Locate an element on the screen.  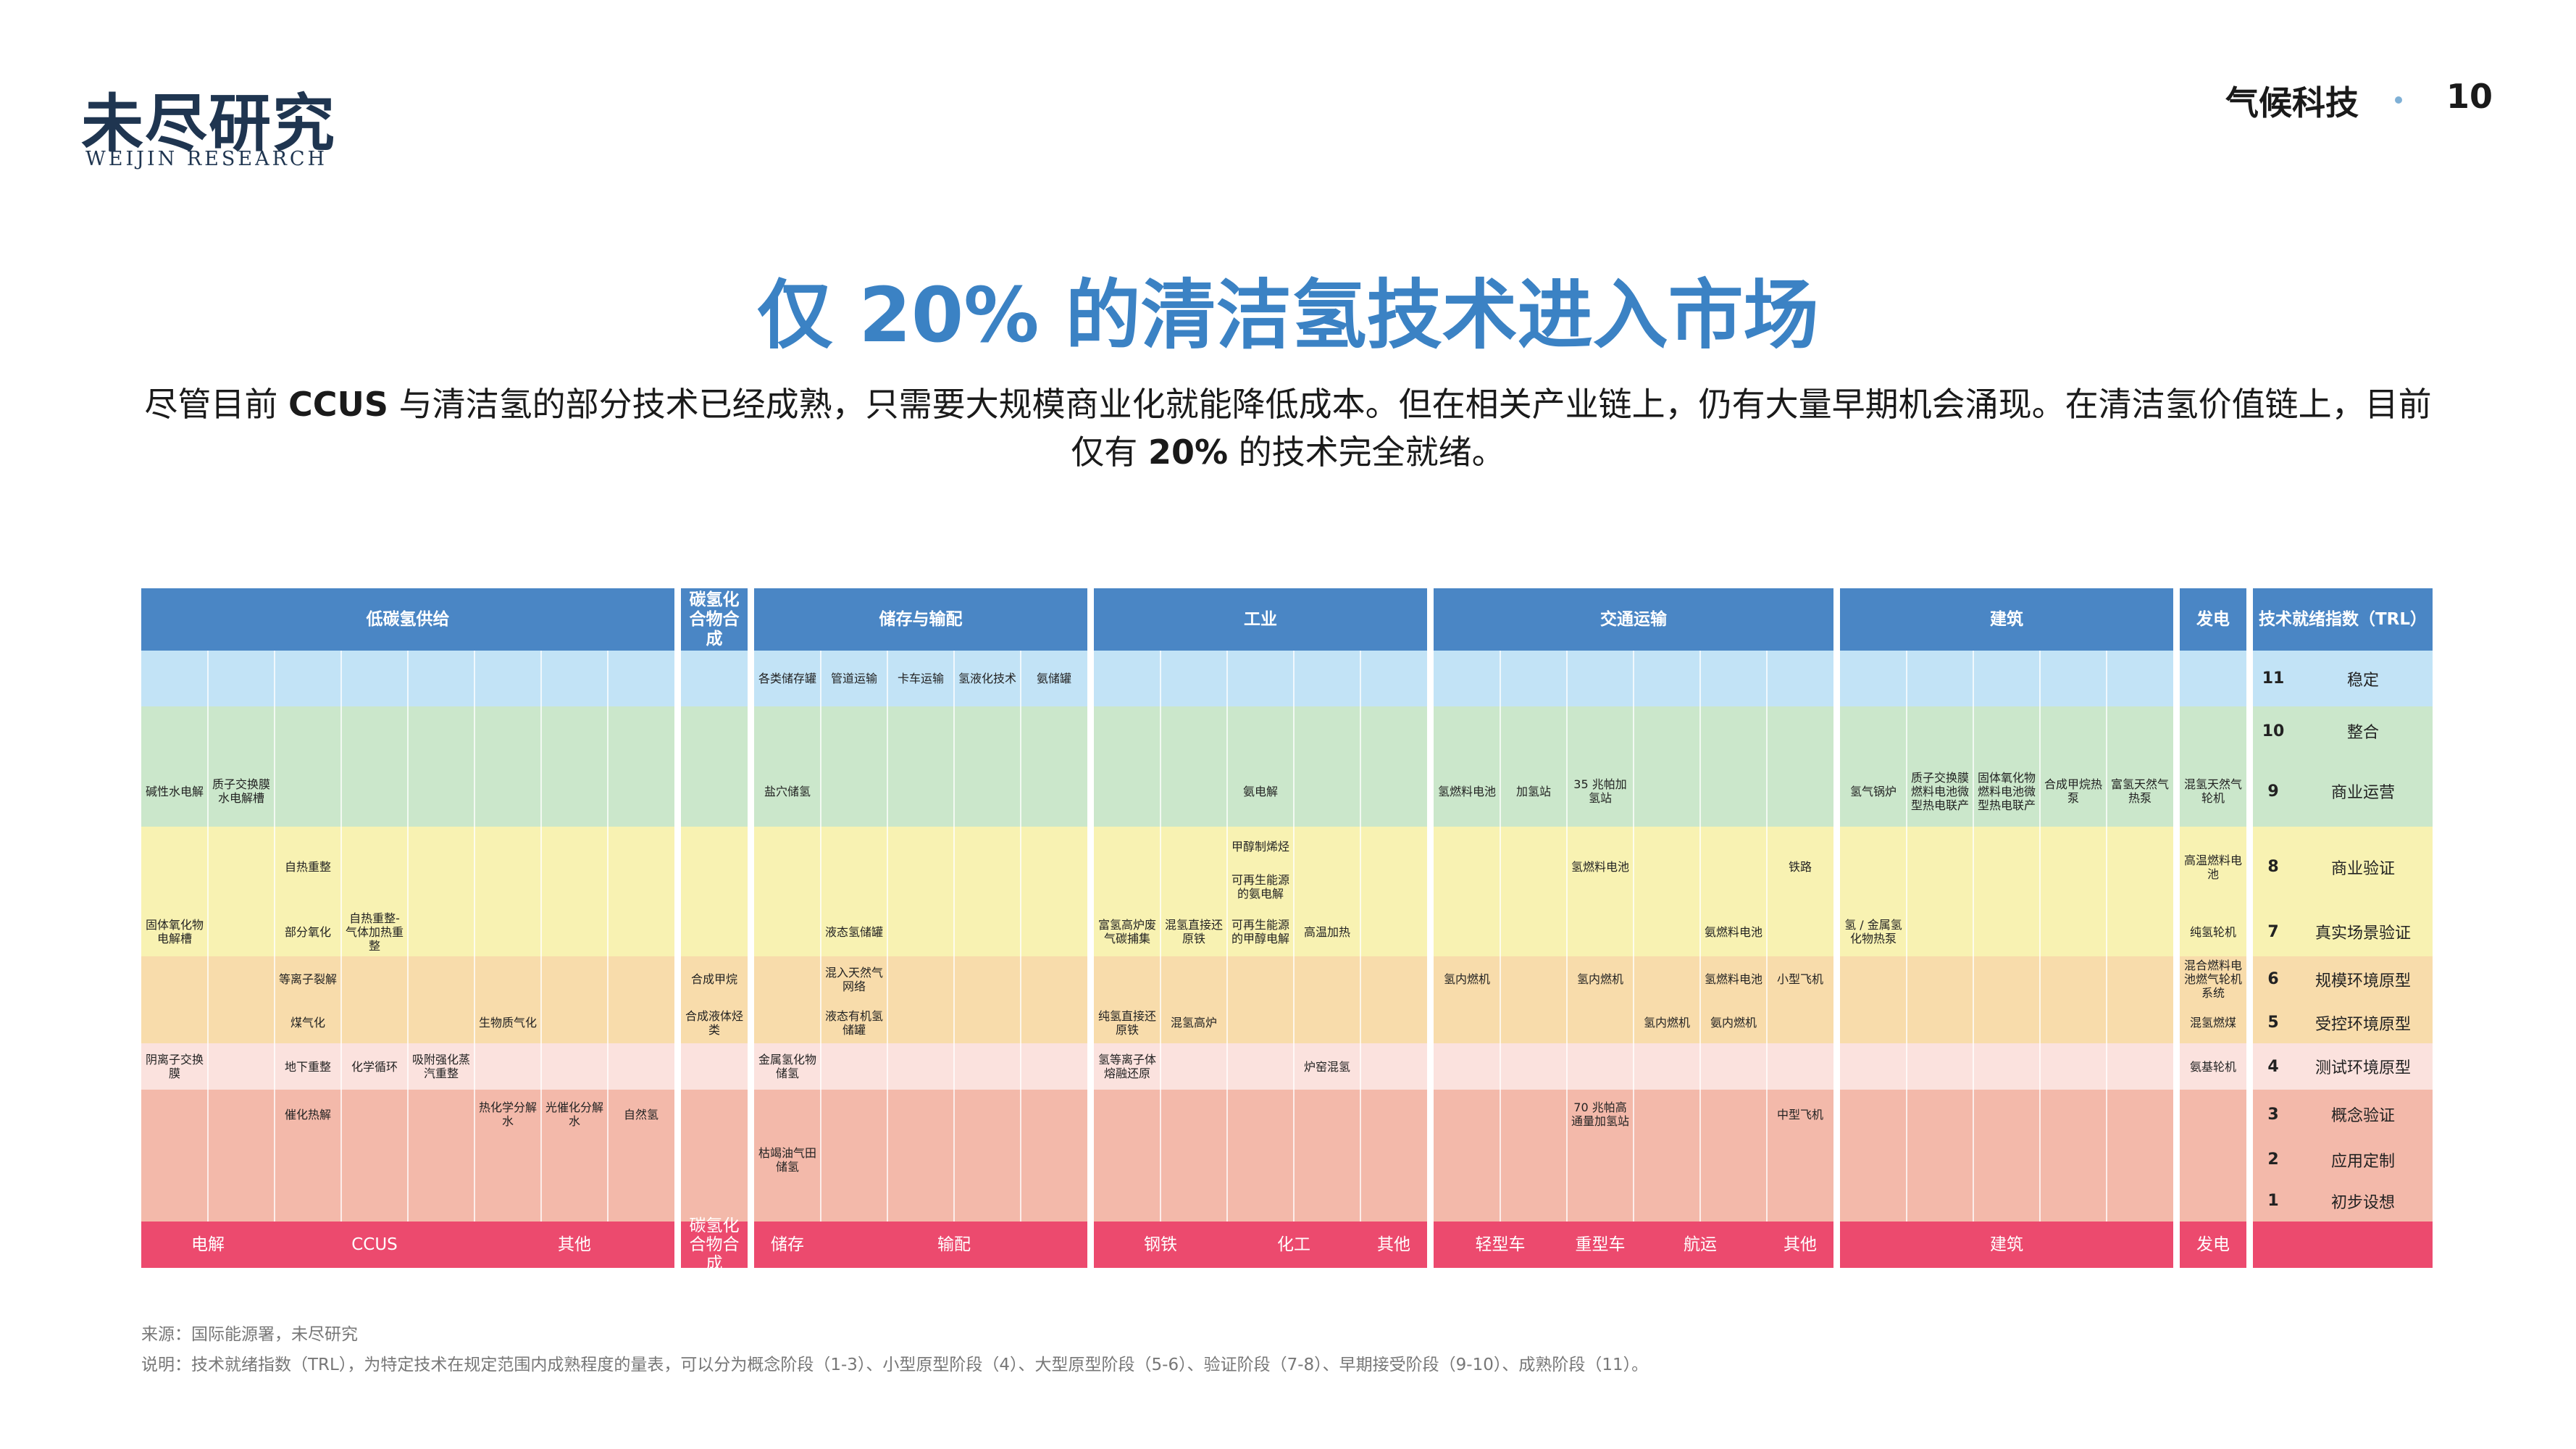
trl-label: 测试环境原型 is located at coordinates (2362, 1068).